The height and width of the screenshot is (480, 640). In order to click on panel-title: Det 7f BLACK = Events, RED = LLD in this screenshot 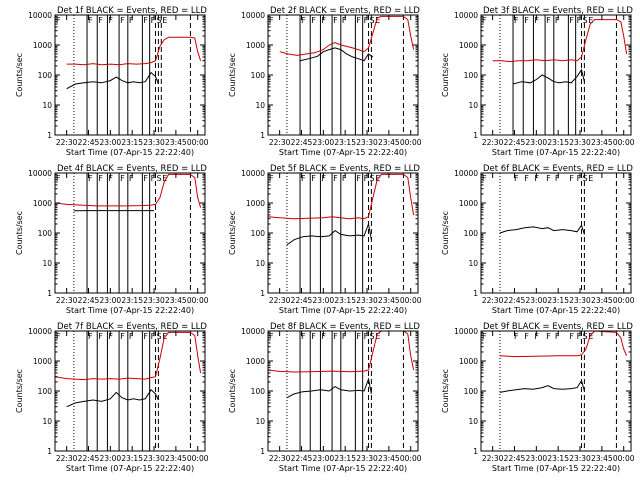, I will do `click(132, 327)`.